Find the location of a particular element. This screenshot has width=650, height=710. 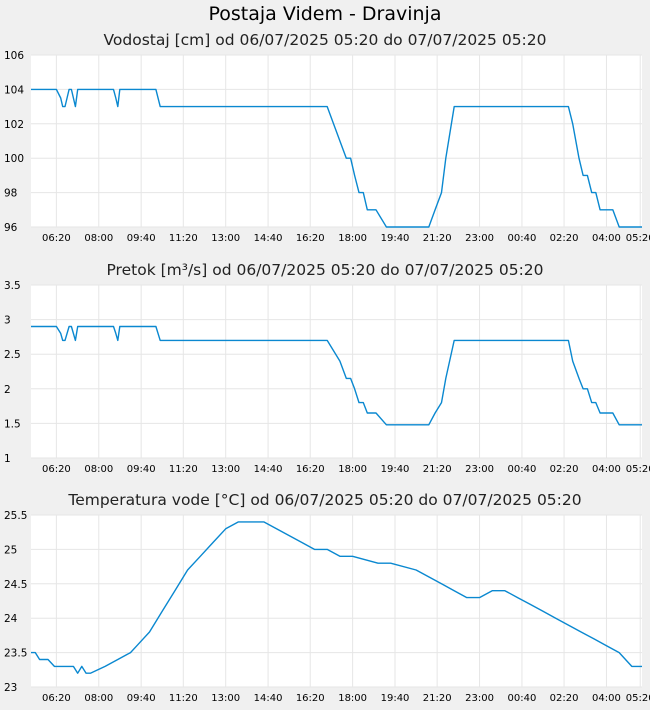

y-tick-label: 24 is located at coordinates (11, 619).